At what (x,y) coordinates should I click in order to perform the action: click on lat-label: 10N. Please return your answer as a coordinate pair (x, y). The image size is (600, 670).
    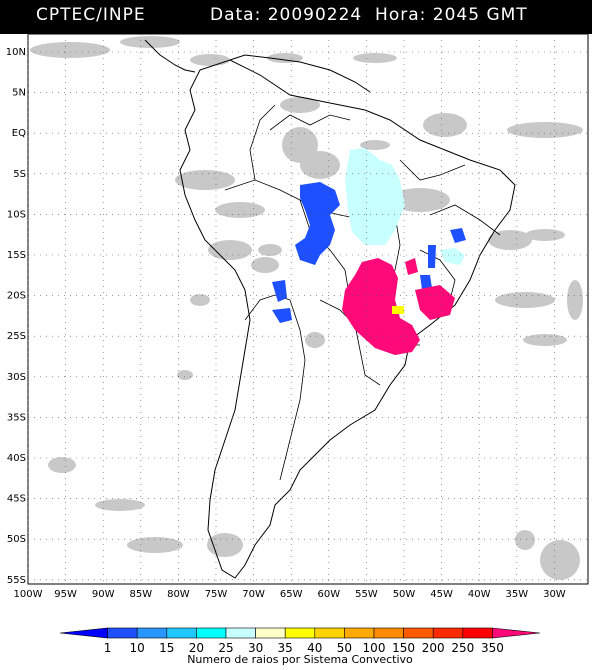
    Looking at the image, I should click on (16, 52).